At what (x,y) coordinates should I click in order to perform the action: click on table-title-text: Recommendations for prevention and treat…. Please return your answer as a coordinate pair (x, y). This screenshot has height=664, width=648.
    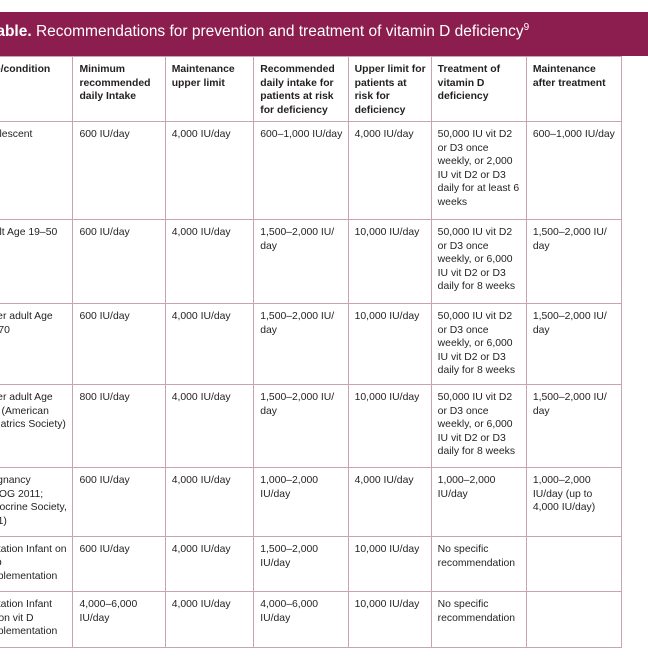
    Looking at the image, I should click on (279, 31).